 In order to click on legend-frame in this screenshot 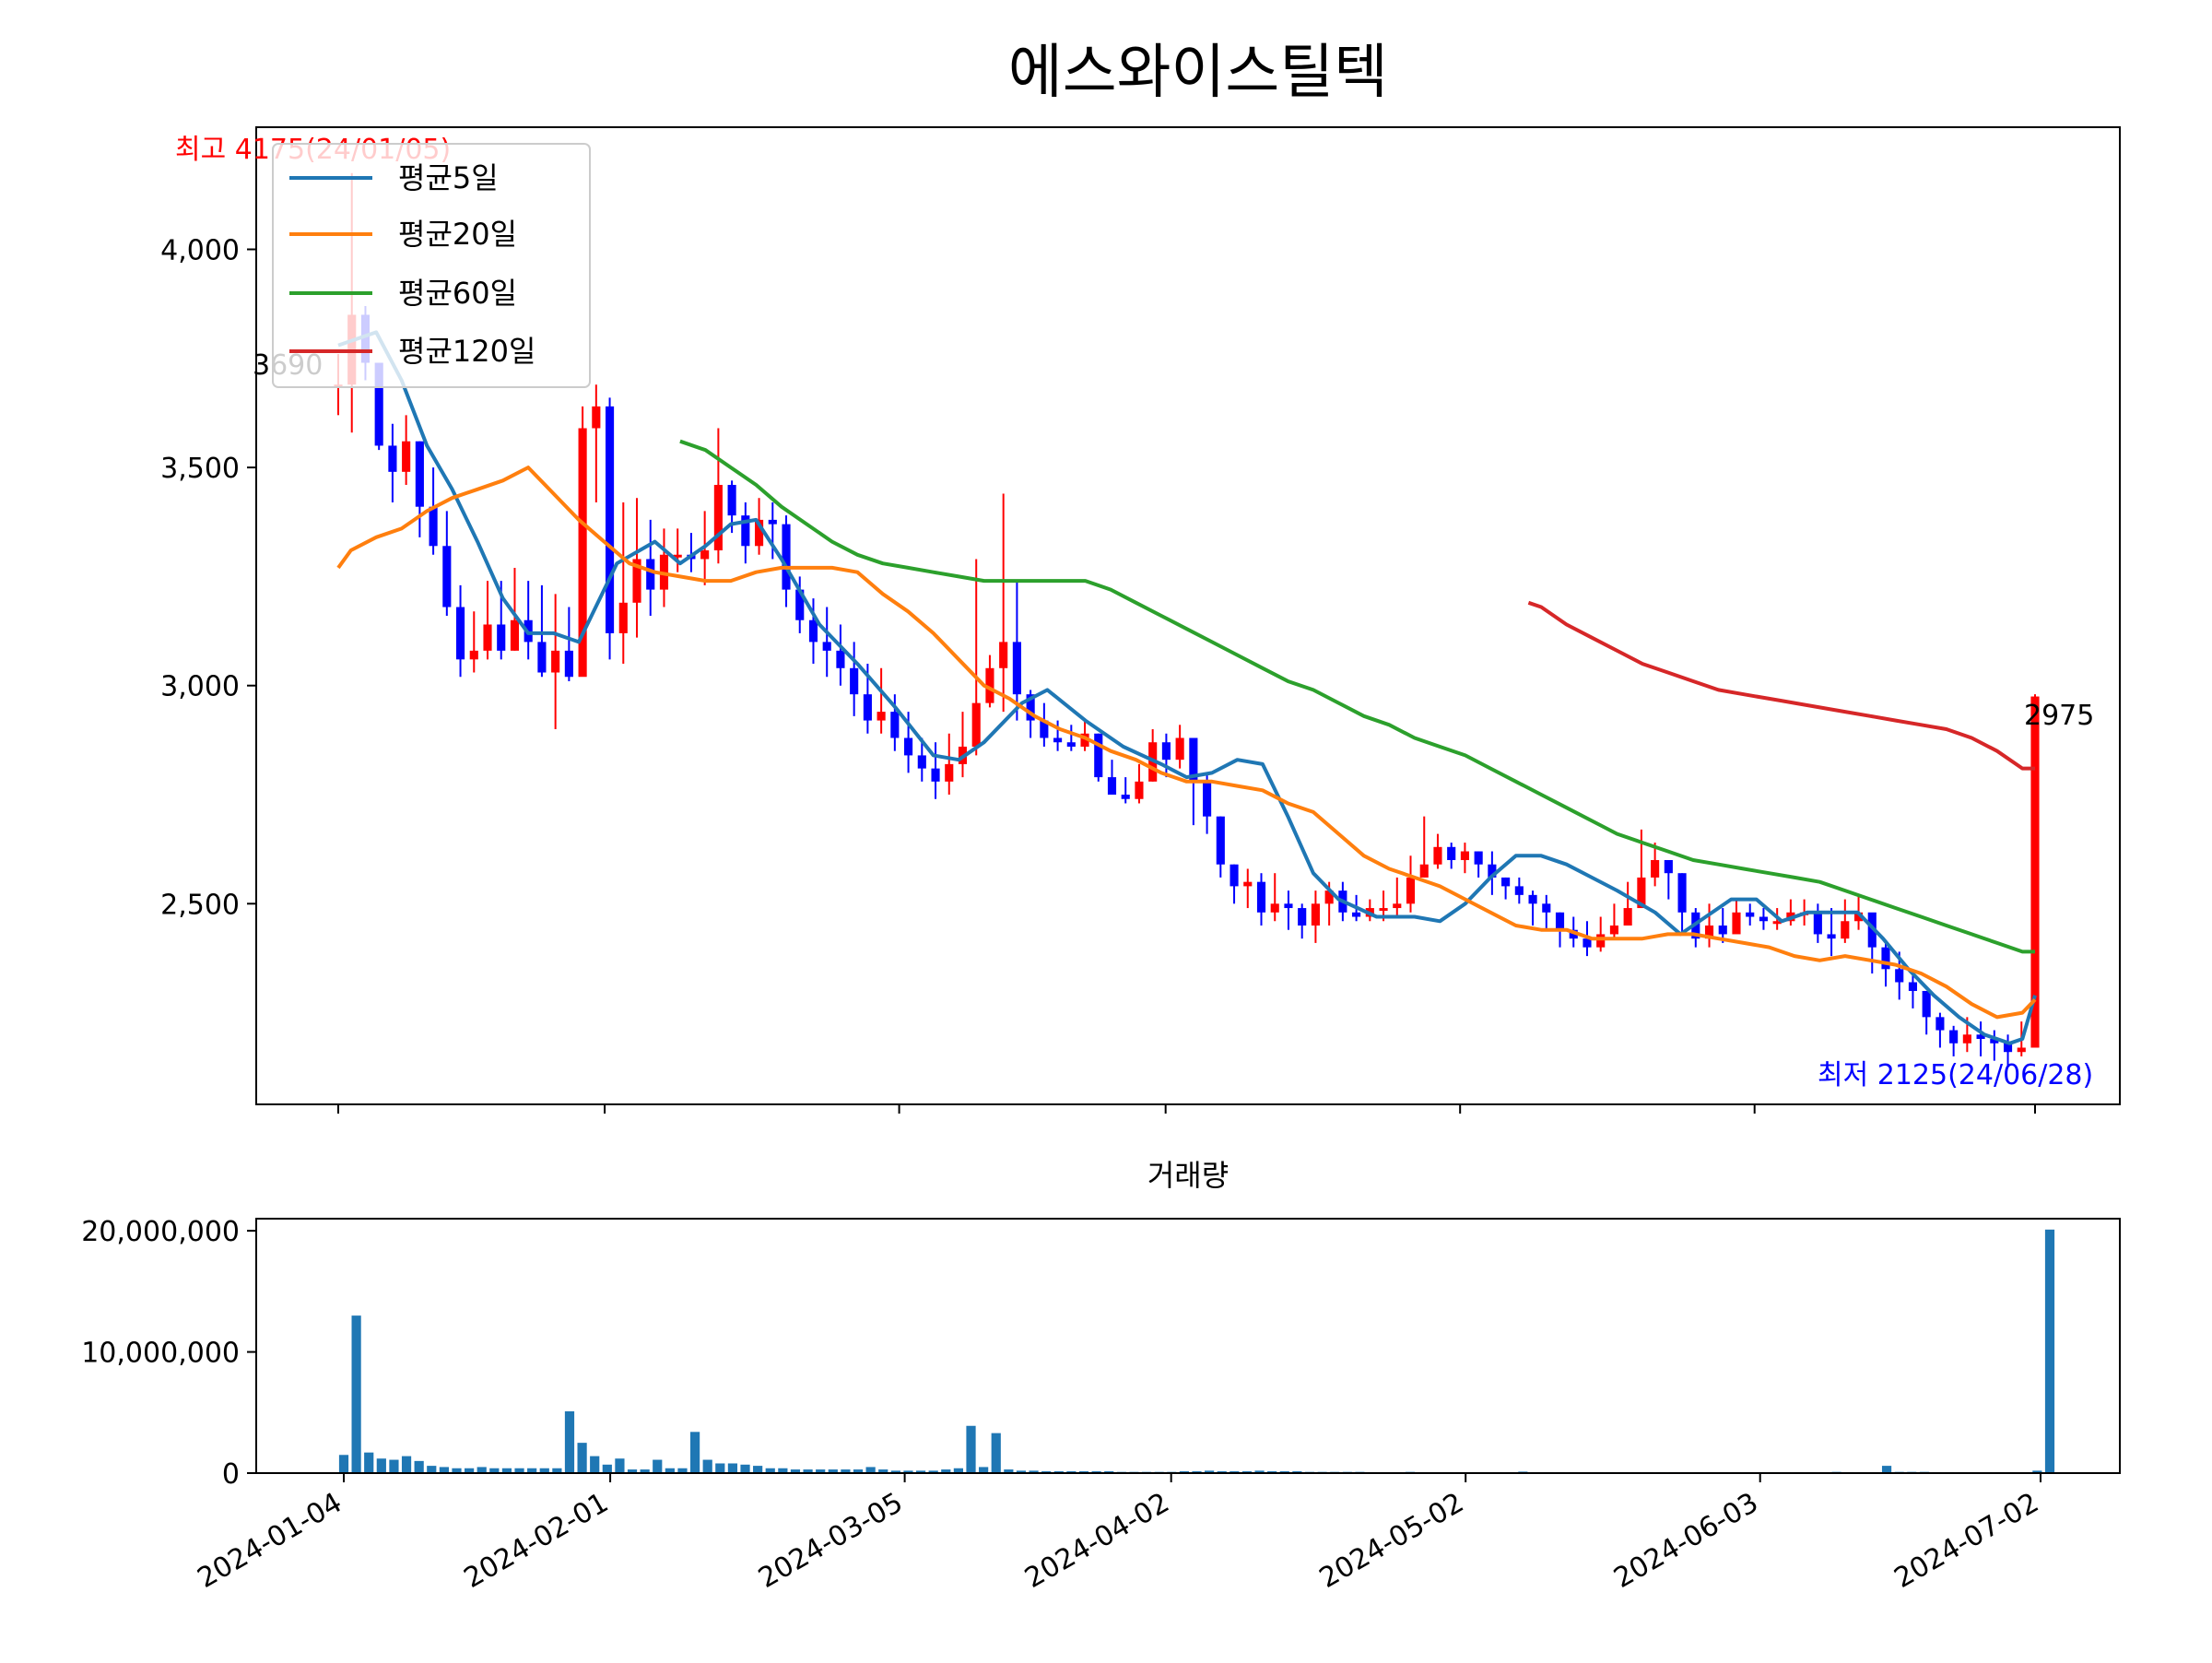, I will do `click(431, 265)`.